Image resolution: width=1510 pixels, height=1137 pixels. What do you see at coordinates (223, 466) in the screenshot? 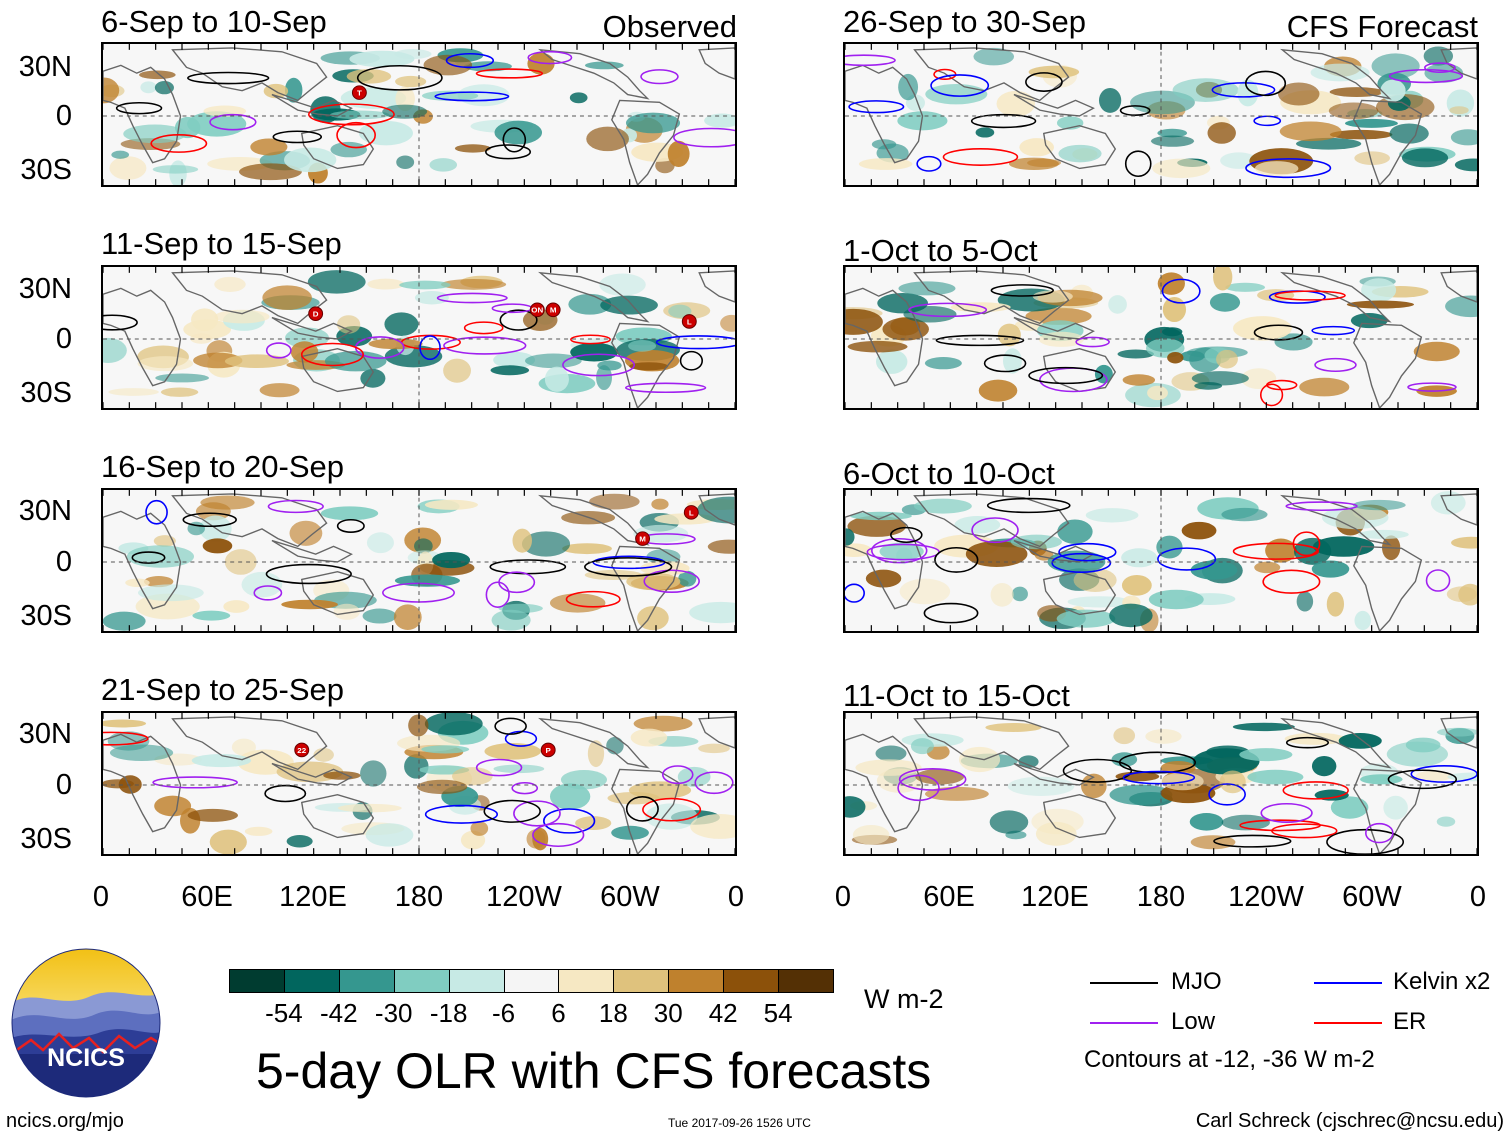
I see `panel-title-obs-3: 16-Sep to 20-Sep` at bounding box center [223, 466].